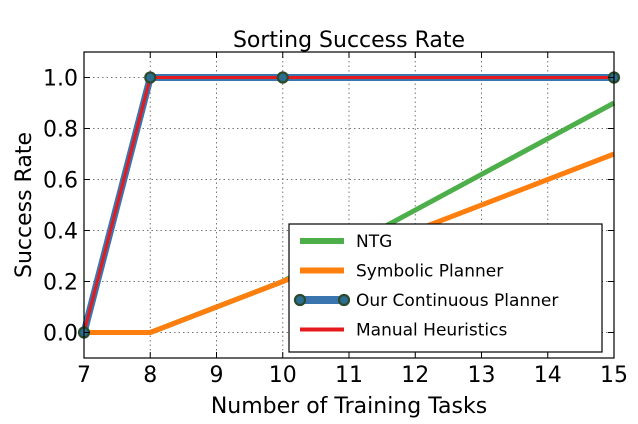  What do you see at coordinates (349, 375) in the screenshot?
I see `x-tick-label: 11` at bounding box center [349, 375].